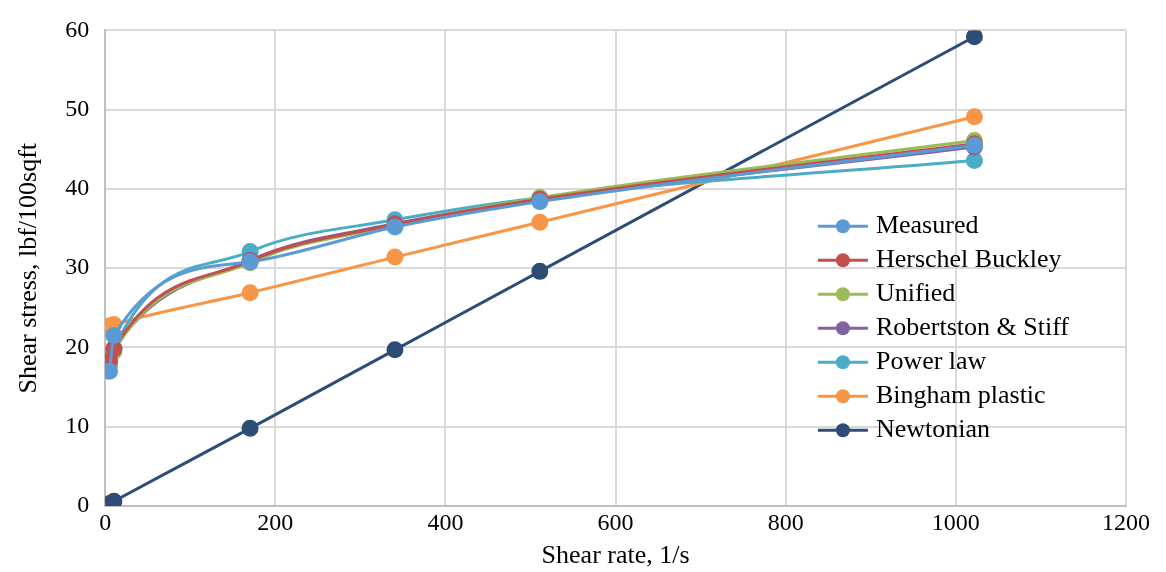  What do you see at coordinates (77, 425) in the screenshot?
I see `y-tick-label: 10` at bounding box center [77, 425].